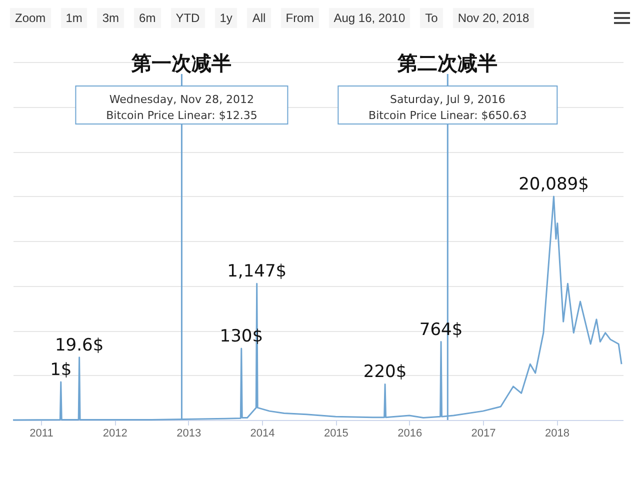 The height and width of the screenshot is (488, 640). I want to click on text: Aug 16, 2010, so click(369, 18).